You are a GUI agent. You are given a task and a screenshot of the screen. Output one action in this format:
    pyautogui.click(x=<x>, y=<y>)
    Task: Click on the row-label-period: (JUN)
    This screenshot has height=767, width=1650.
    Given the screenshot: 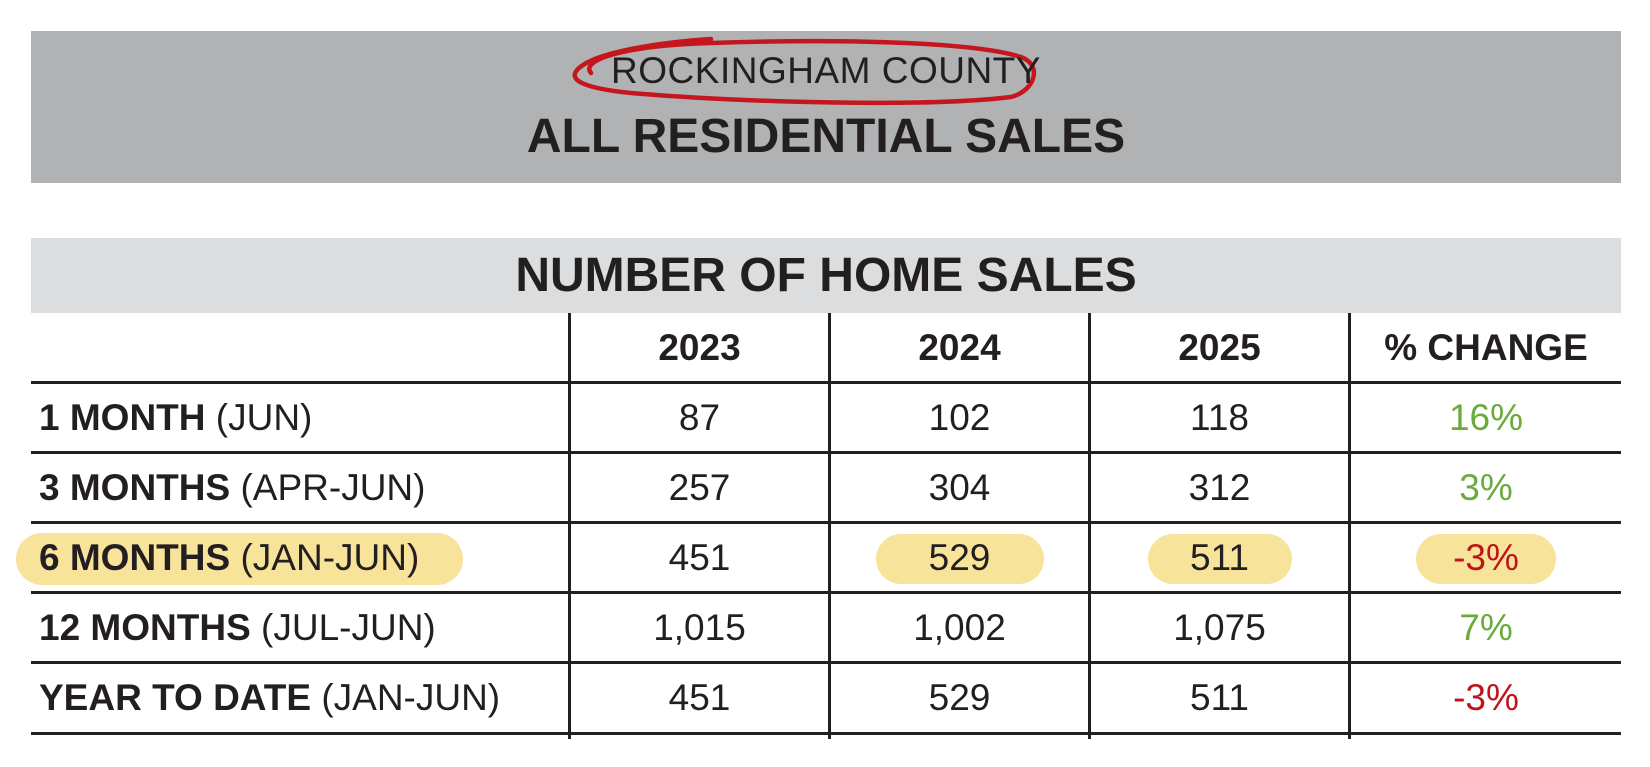 What is the action you would take?
    pyautogui.click(x=259, y=417)
    